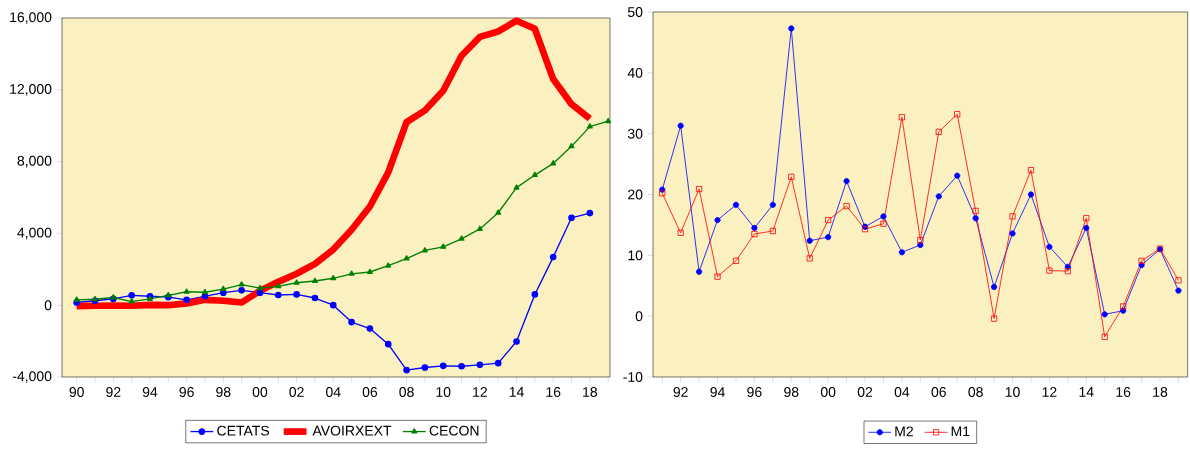 The height and width of the screenshot is (462, 1190). Describe the element at coordinates (76, 392) in the screenshot. I see `x-tick-label: 90` at that location.